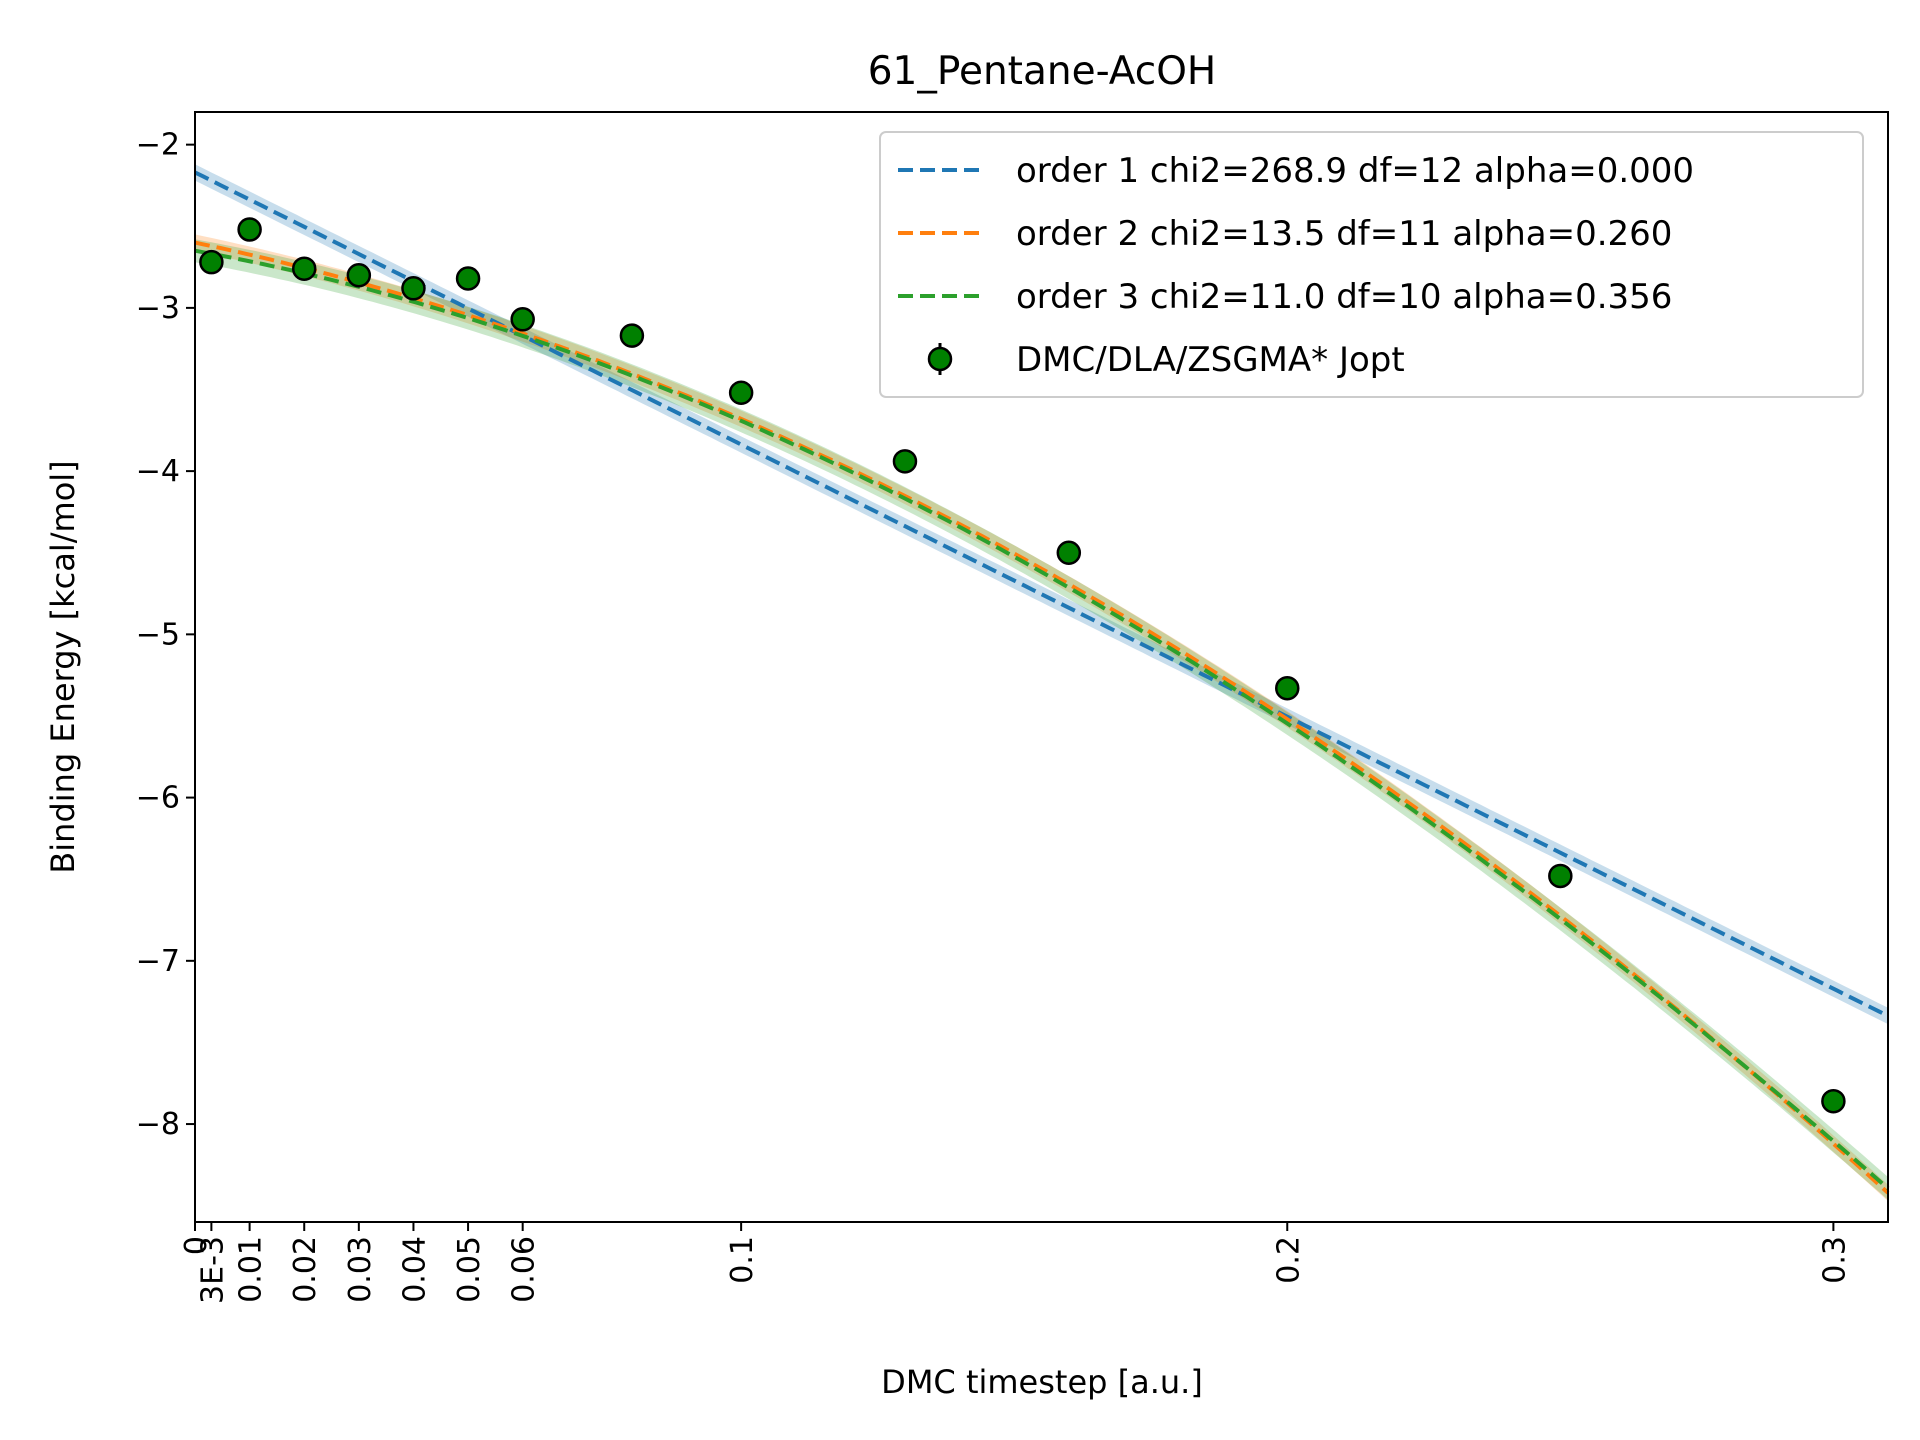 The width and height of the screenshot is (1920, 1440). What do you see at coordinates (524, 1269) in the screenshot?
I see `x-tick-label: 0.06` at bounding box center [524, 1269].